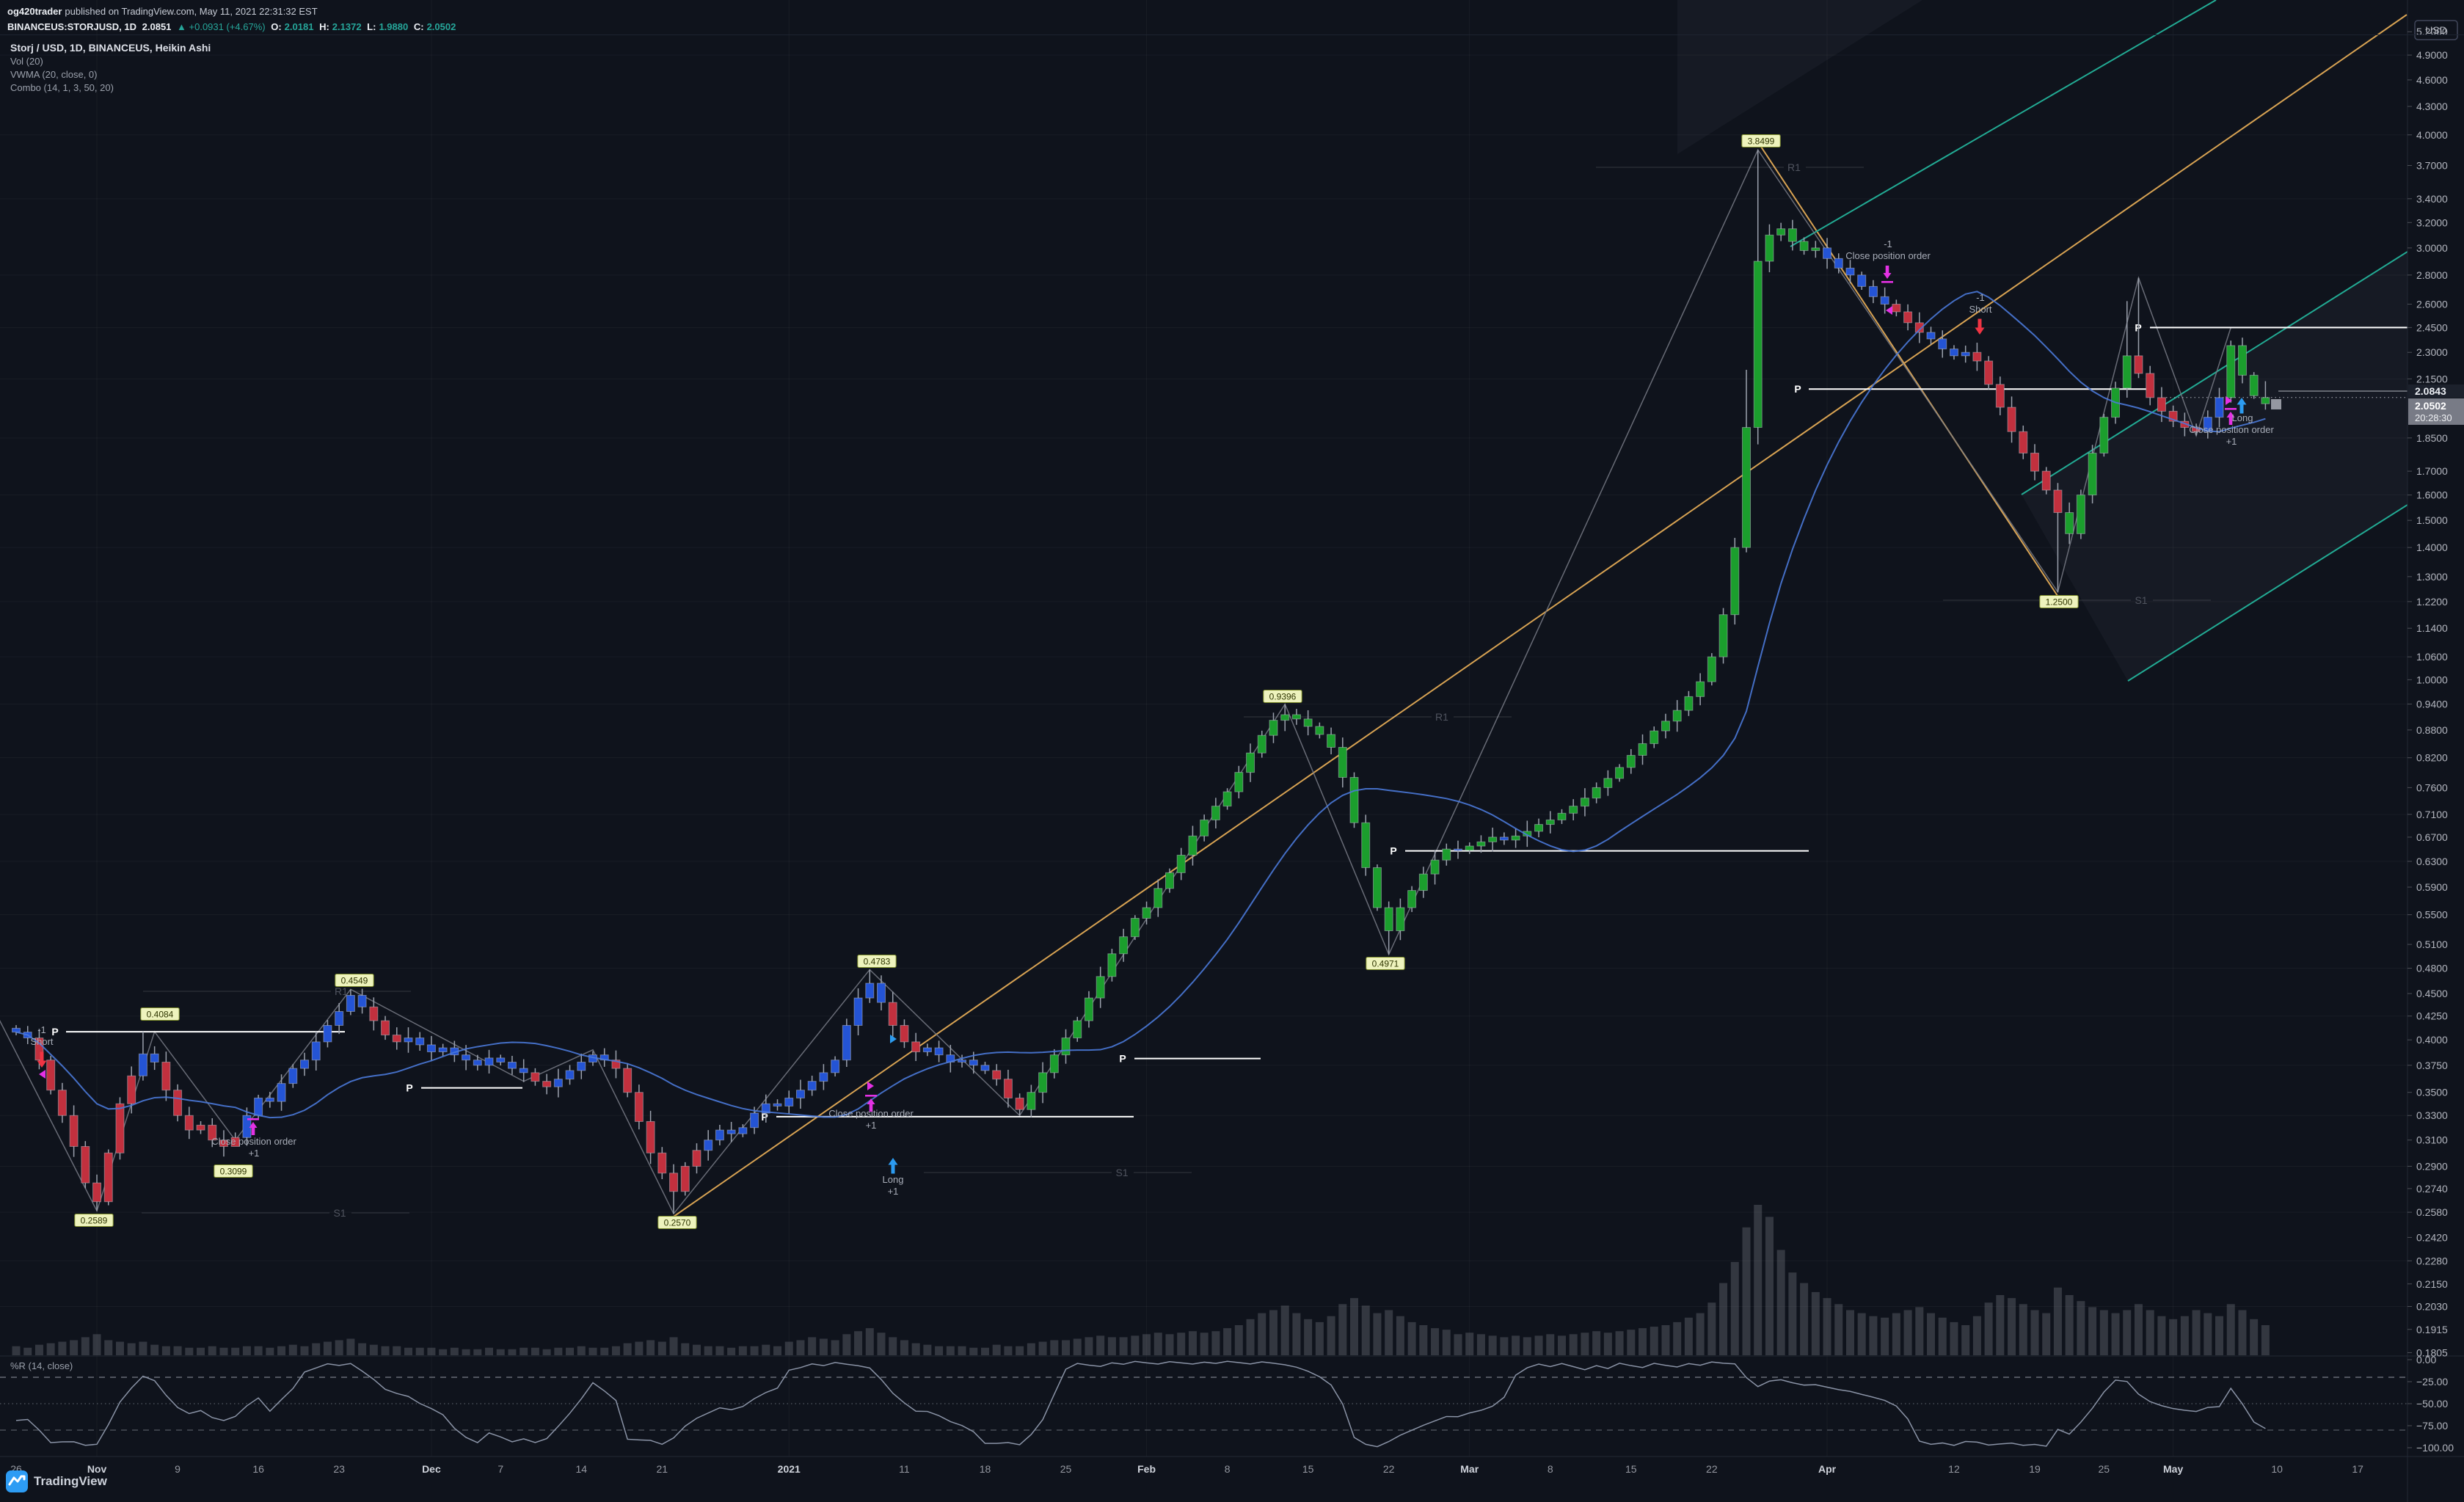 The image size is (2464, 1502). I want to click on legend-combo-indicator: Combo (14, 1, 3, 50, 20), so click(62, 88).